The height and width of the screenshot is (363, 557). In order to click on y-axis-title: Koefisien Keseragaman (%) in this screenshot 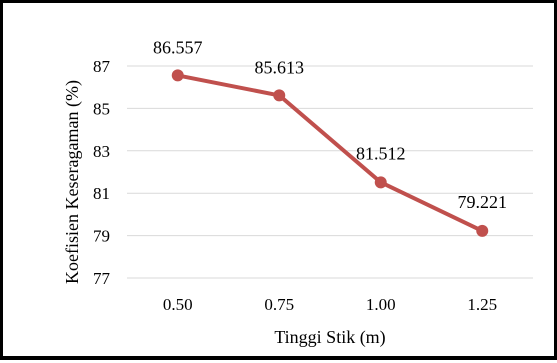, I will do `click(72, 182)`.